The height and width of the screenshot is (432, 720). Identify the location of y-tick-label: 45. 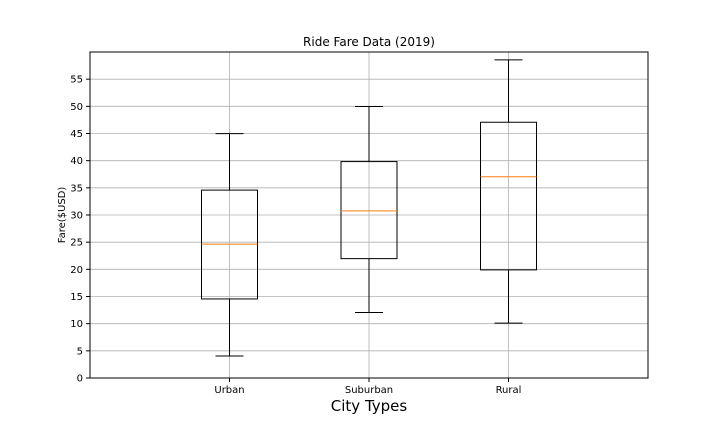
(76, 134).